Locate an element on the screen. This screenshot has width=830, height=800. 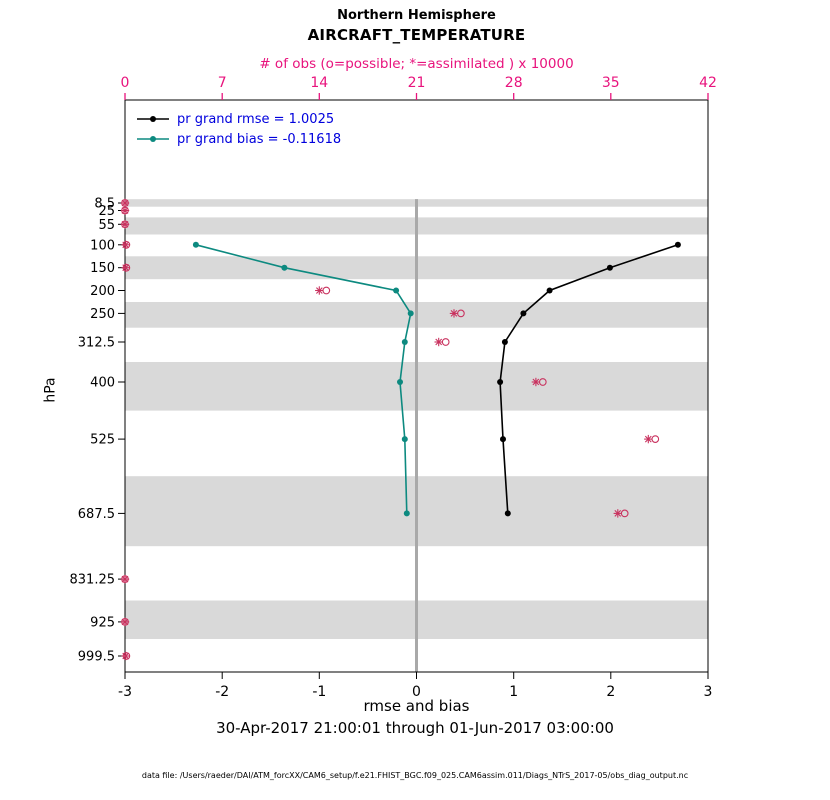
y-axis-tick-label: 400 is located at coordinates (102, 383).